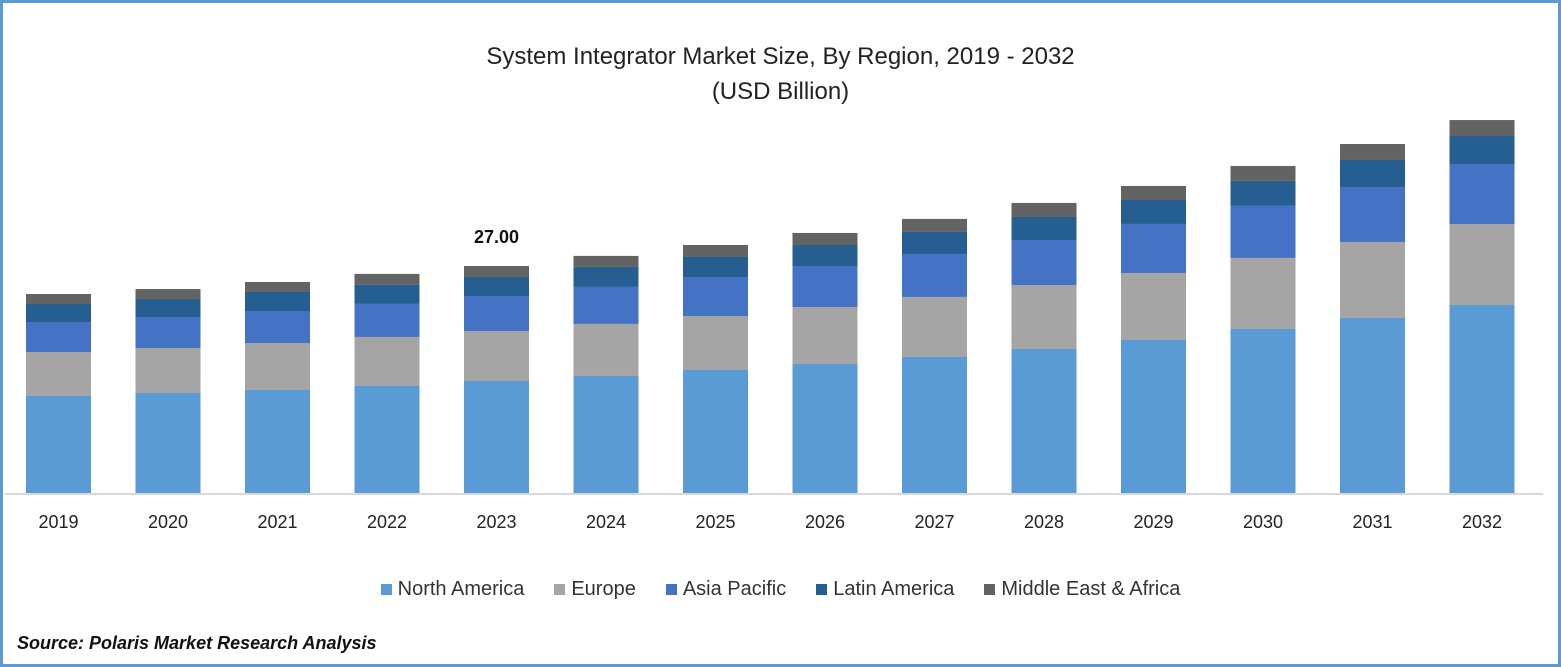 Image resolution: width=1561 pixels, height=667 pixels. Describe the element at coordinates (606, 522) in the screenshot. I see `x-tick-label: 2024` at that location.